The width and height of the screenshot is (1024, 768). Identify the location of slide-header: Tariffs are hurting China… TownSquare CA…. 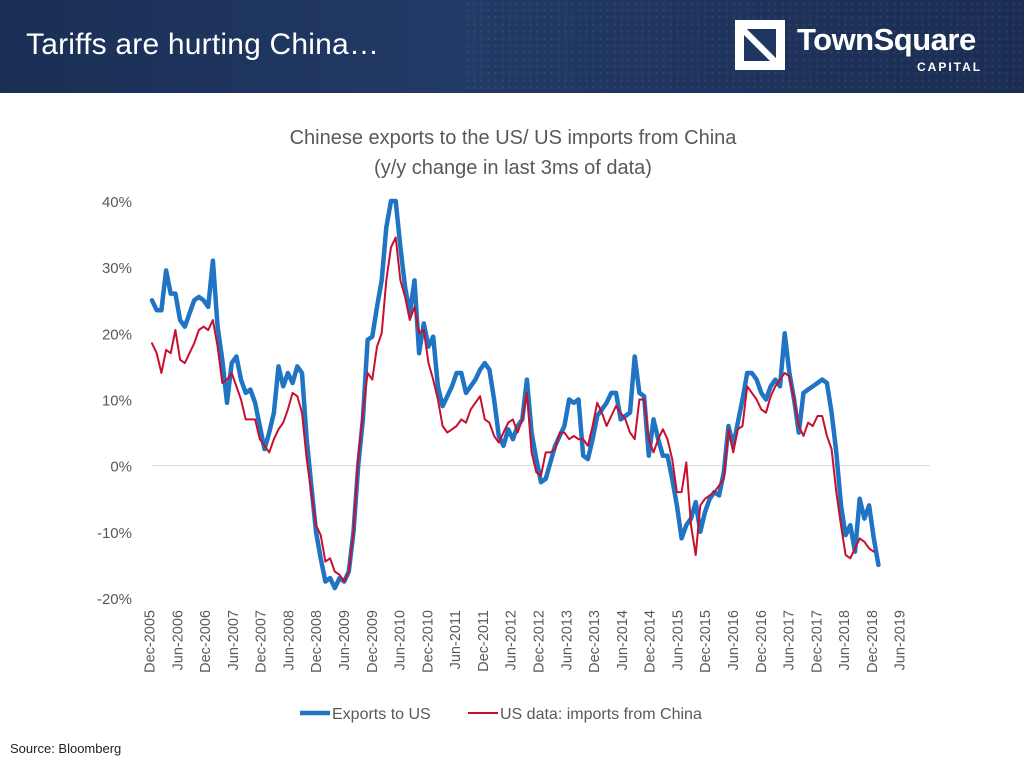
(512, 46).